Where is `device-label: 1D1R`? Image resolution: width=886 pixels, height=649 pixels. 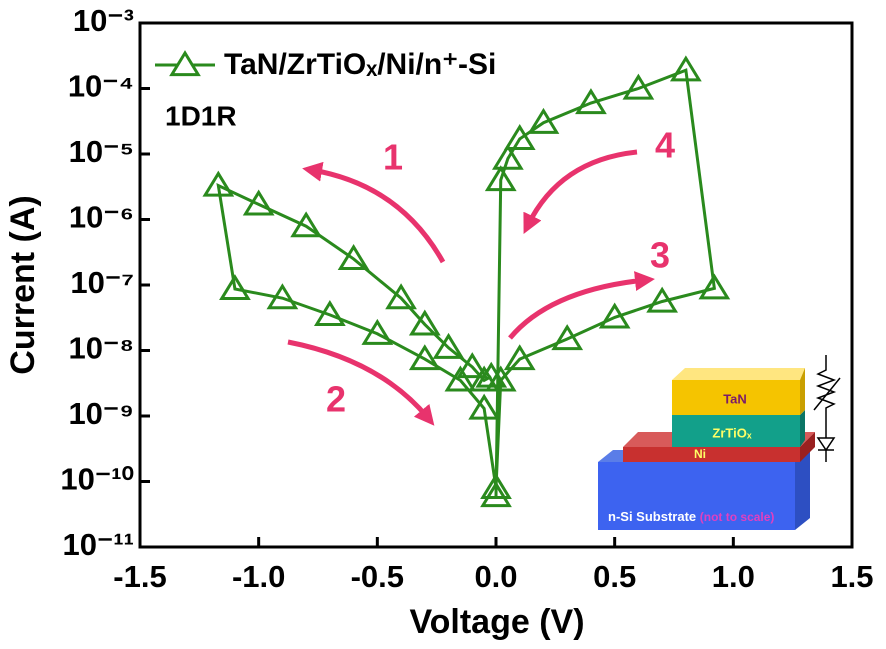 device-label: 1D1R is located at coordinates (201, 115).